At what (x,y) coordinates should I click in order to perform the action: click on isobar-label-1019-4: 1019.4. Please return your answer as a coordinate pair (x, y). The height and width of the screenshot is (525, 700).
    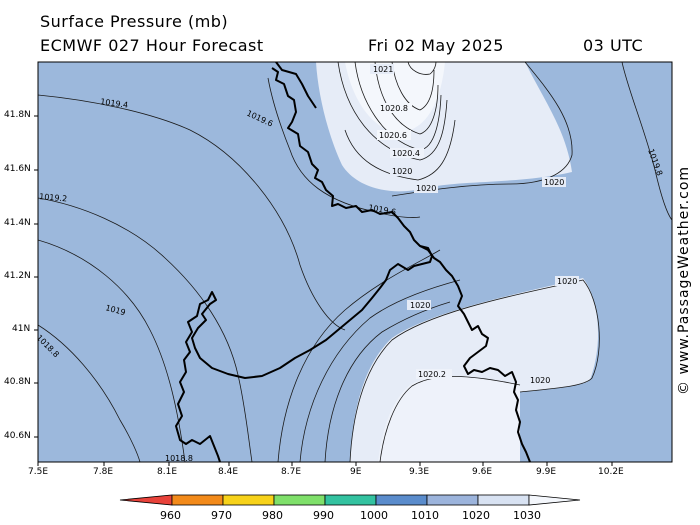
    Looking at the image, I should click on (114, 103).